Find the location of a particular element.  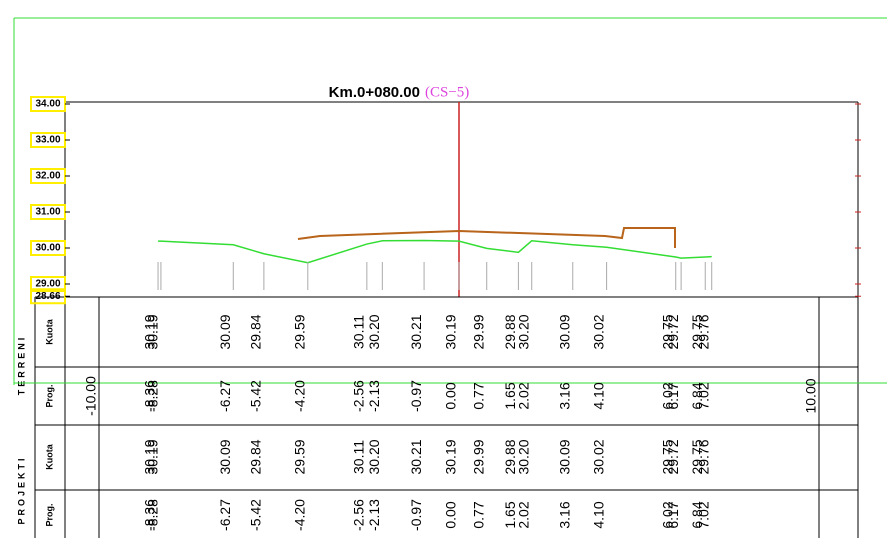

group-label: PROJEKTI is located at coordinates (21, 489).